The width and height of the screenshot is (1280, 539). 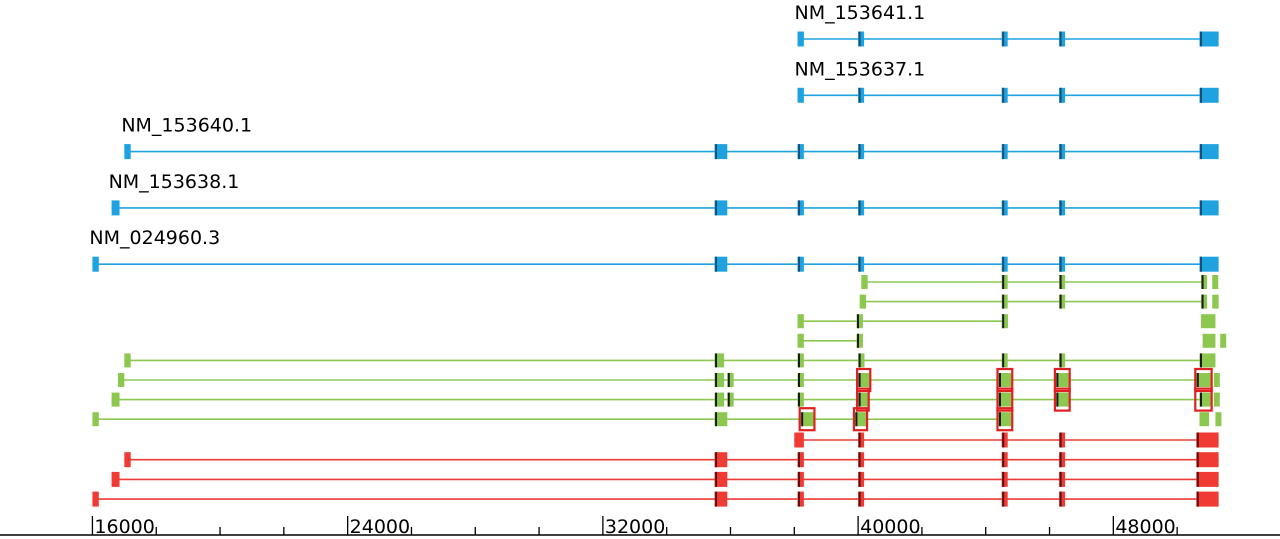 I want to click on transcript-label: NM_153638.1, so click(x=174, y=182).